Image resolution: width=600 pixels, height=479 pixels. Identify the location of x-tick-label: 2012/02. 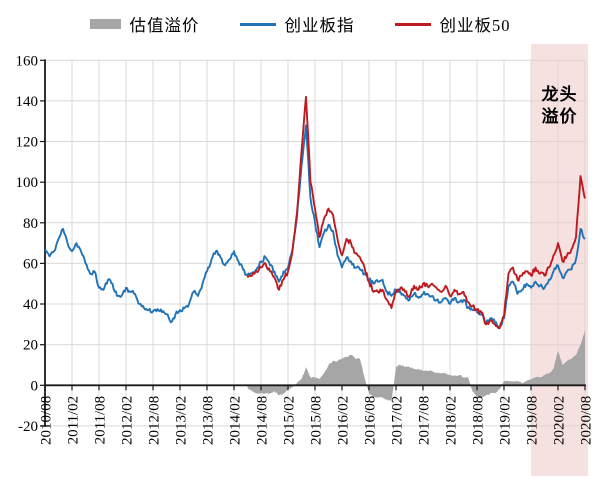
(128, 420).